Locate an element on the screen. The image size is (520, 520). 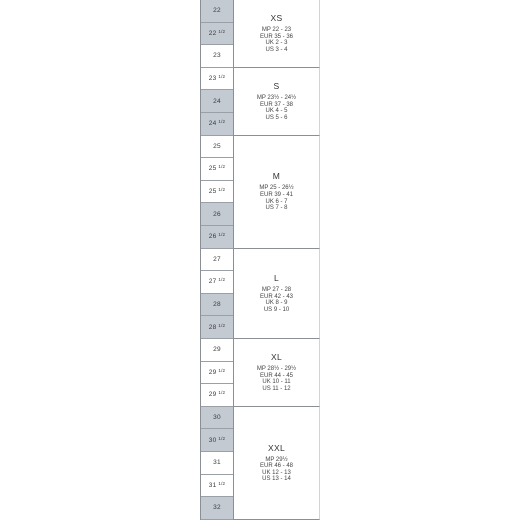
conversion-line: US 7 - 8 is located at coordinates (276, 208).